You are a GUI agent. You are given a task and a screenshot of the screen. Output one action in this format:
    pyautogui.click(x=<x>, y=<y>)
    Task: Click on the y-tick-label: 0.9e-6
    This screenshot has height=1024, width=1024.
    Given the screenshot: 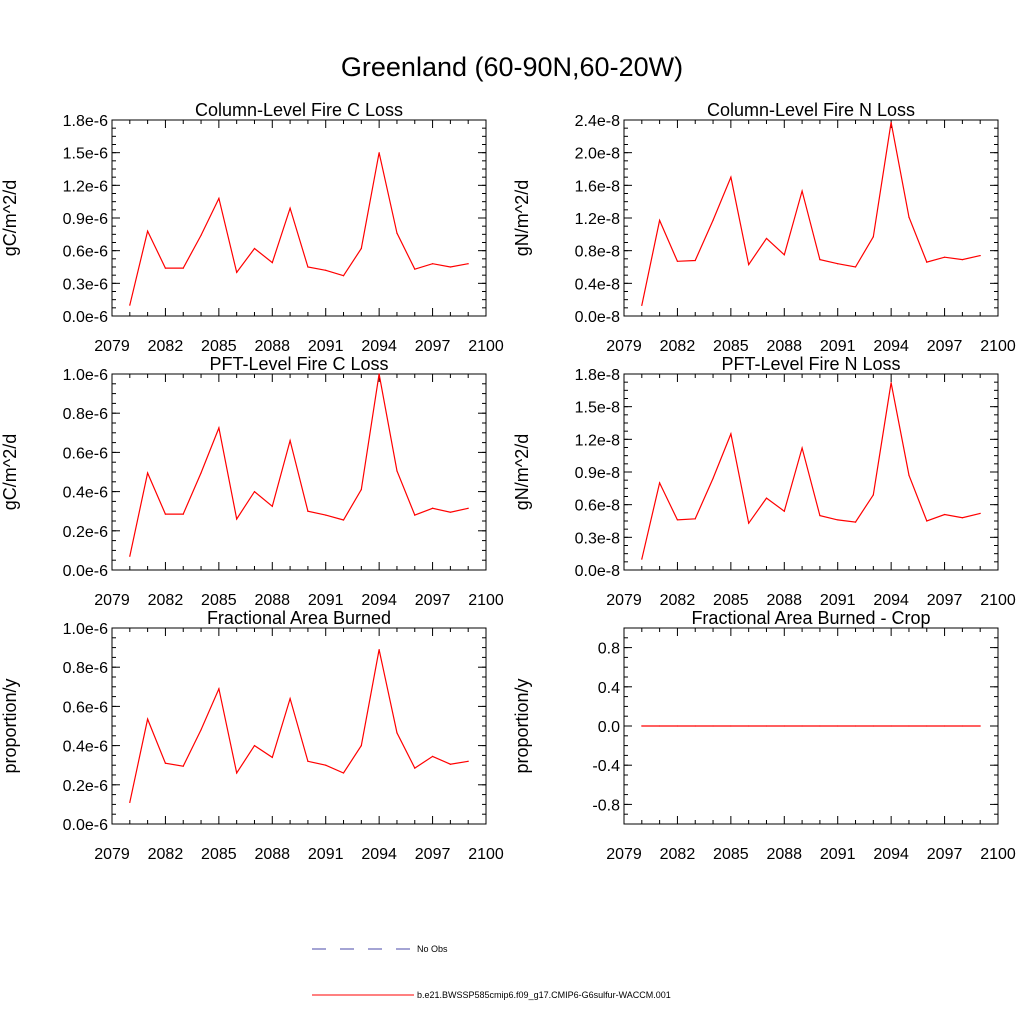 What is the action you would take?
    pyautogui.click(x=85, y=219)
    